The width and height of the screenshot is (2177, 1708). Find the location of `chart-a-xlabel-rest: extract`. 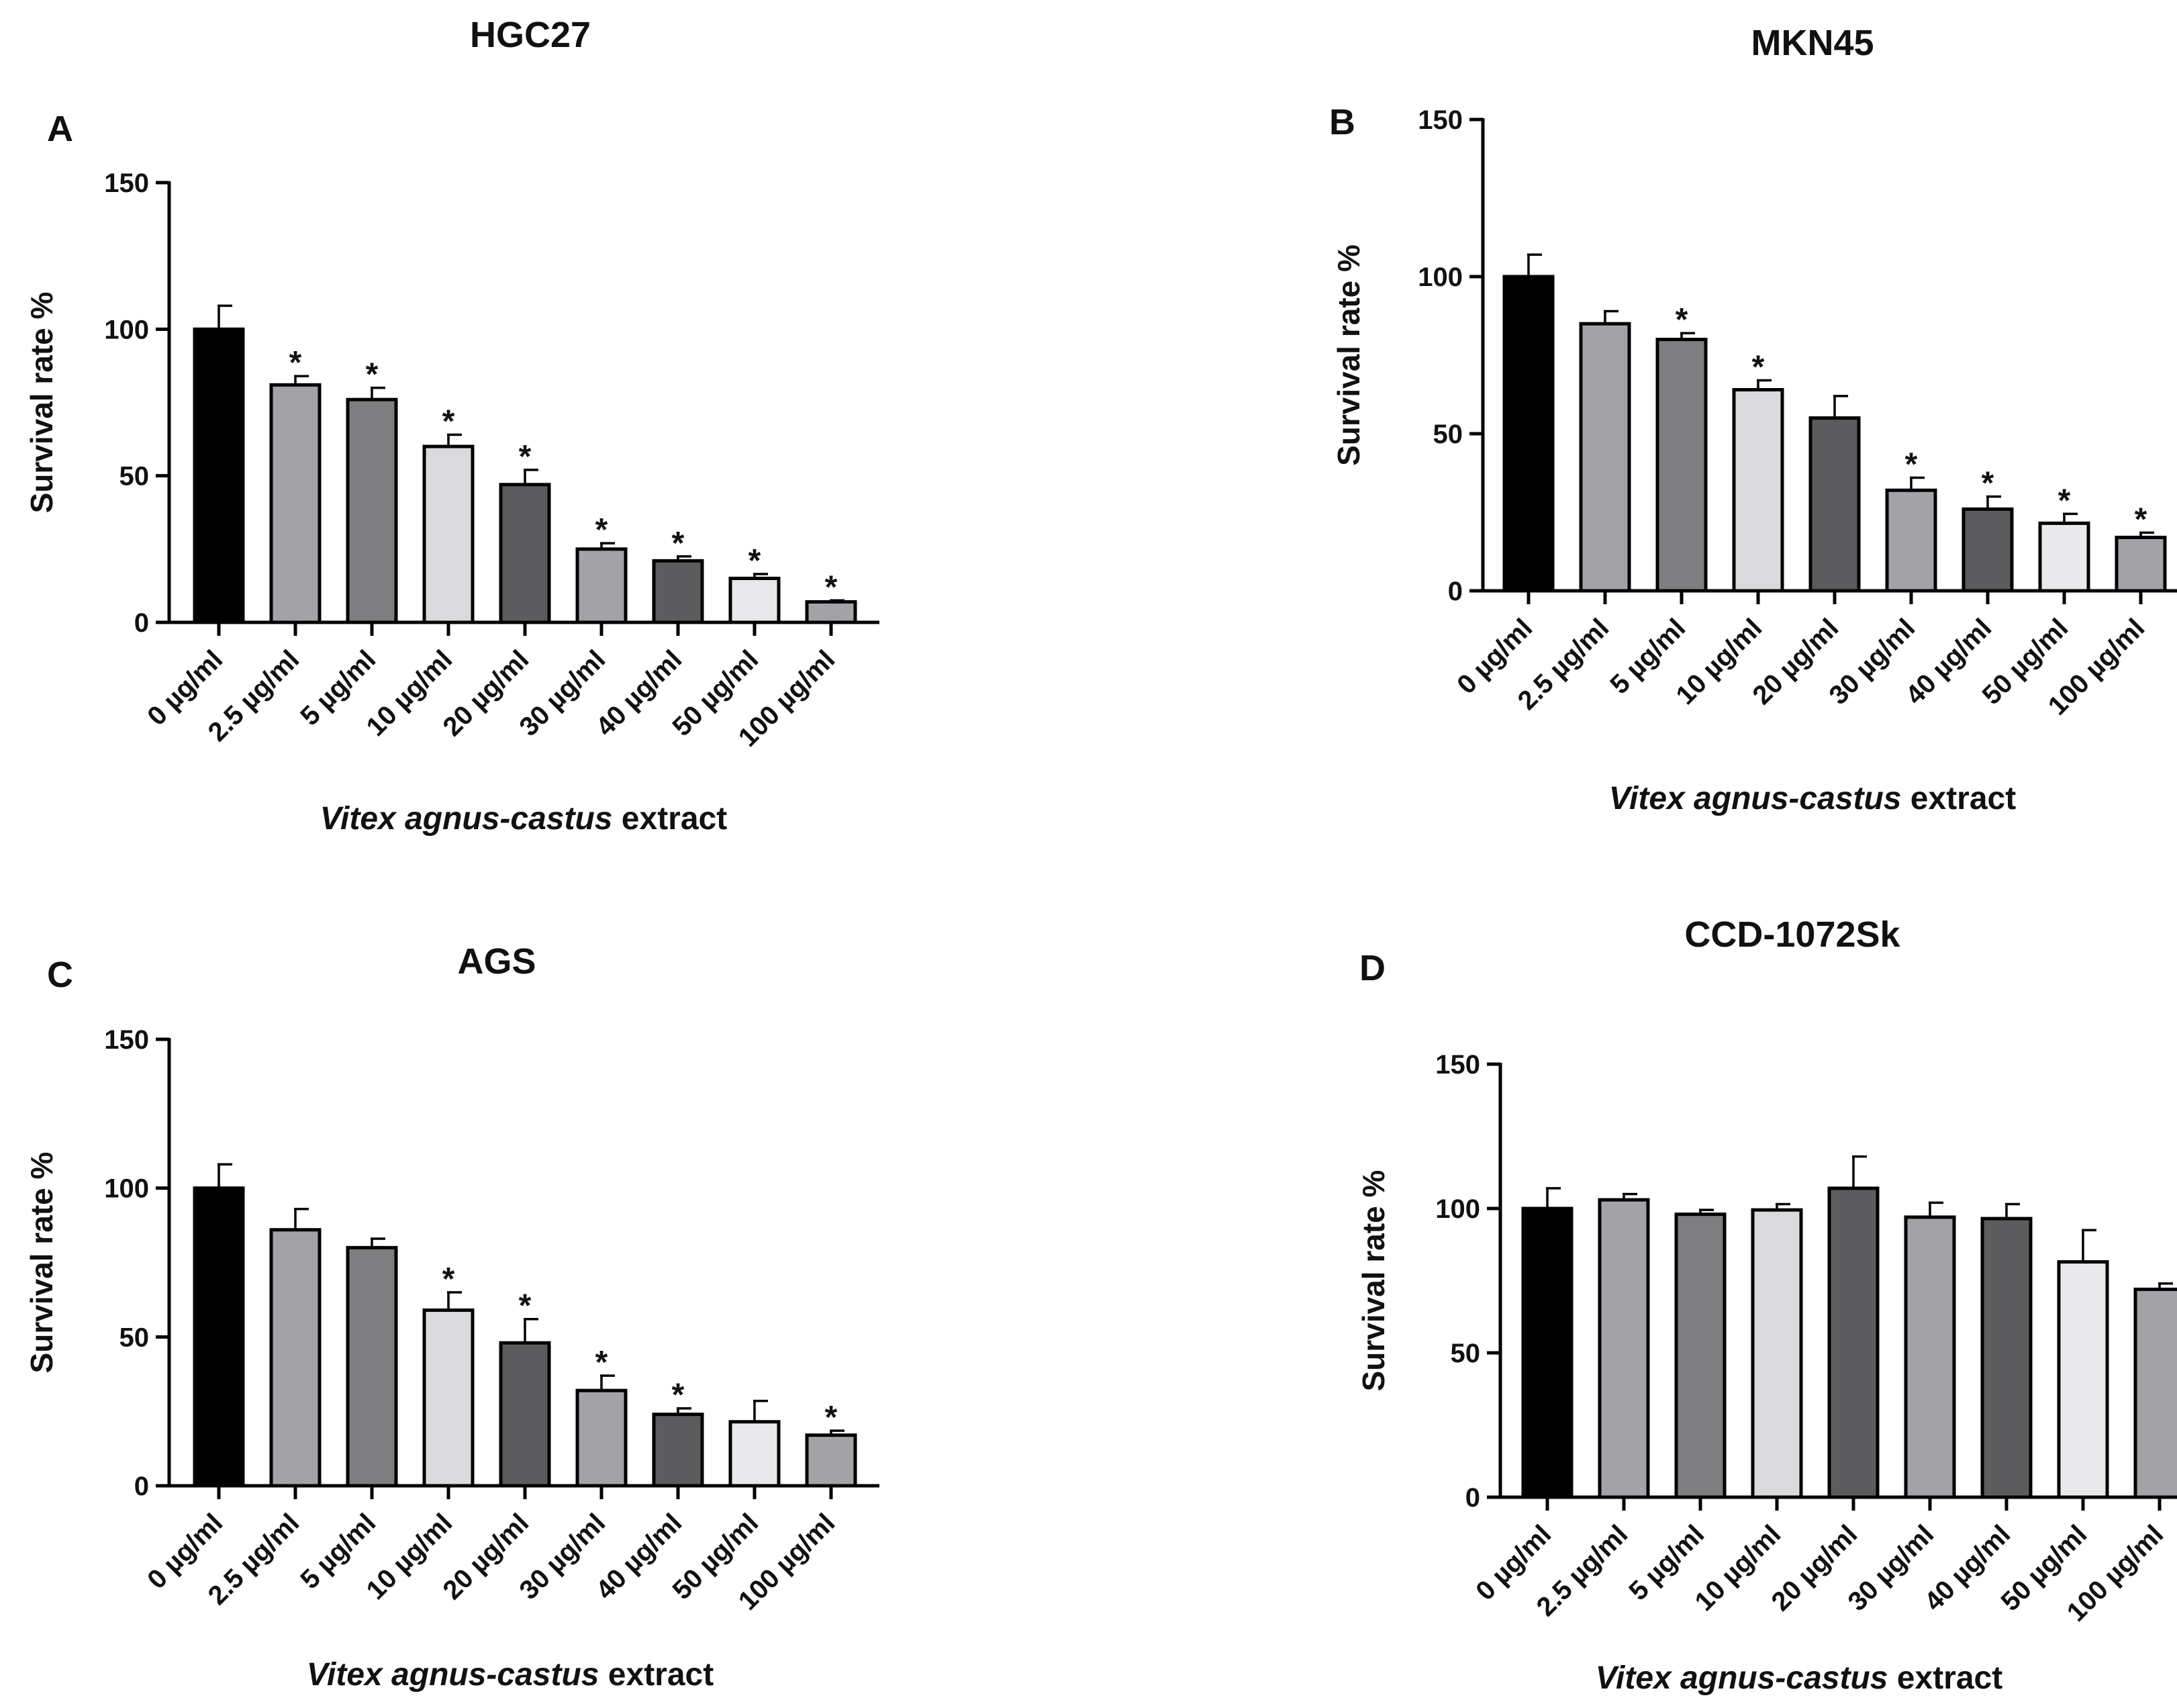

chart-a-xlabel-rest: extract is located at coordinates (669, 819).